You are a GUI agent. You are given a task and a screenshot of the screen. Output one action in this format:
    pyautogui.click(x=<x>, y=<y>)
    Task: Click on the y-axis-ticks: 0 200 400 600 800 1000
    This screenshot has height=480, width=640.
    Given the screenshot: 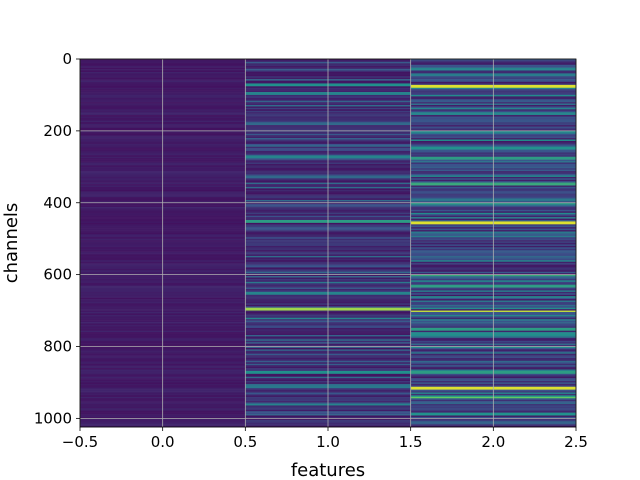 What is the action you would take?
    pyautogui.click(x=57, y=238)
    